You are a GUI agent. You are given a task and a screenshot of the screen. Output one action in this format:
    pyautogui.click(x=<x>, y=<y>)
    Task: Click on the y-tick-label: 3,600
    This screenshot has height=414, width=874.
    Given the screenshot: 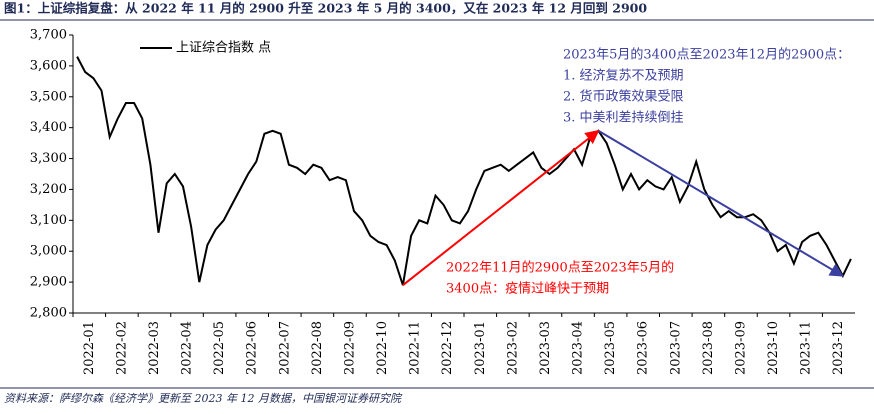 What is the action you would take?
    pyautogui.click(x=48, y=65)
    